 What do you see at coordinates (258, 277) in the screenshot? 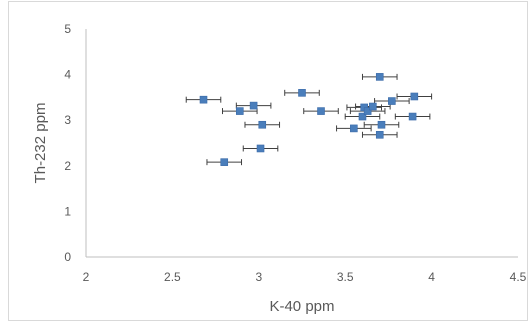
I see `x-tick-label: 3` at bounding box center [258, 277].